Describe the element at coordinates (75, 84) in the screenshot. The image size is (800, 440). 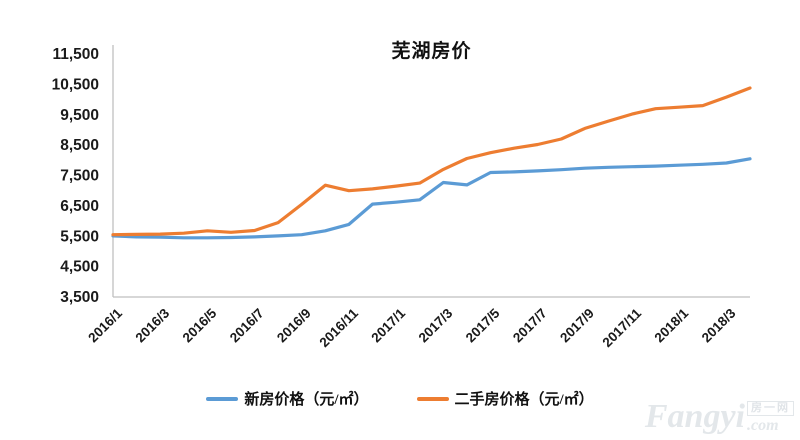
I see `y-axis-tick-label: 10,500` at that location.